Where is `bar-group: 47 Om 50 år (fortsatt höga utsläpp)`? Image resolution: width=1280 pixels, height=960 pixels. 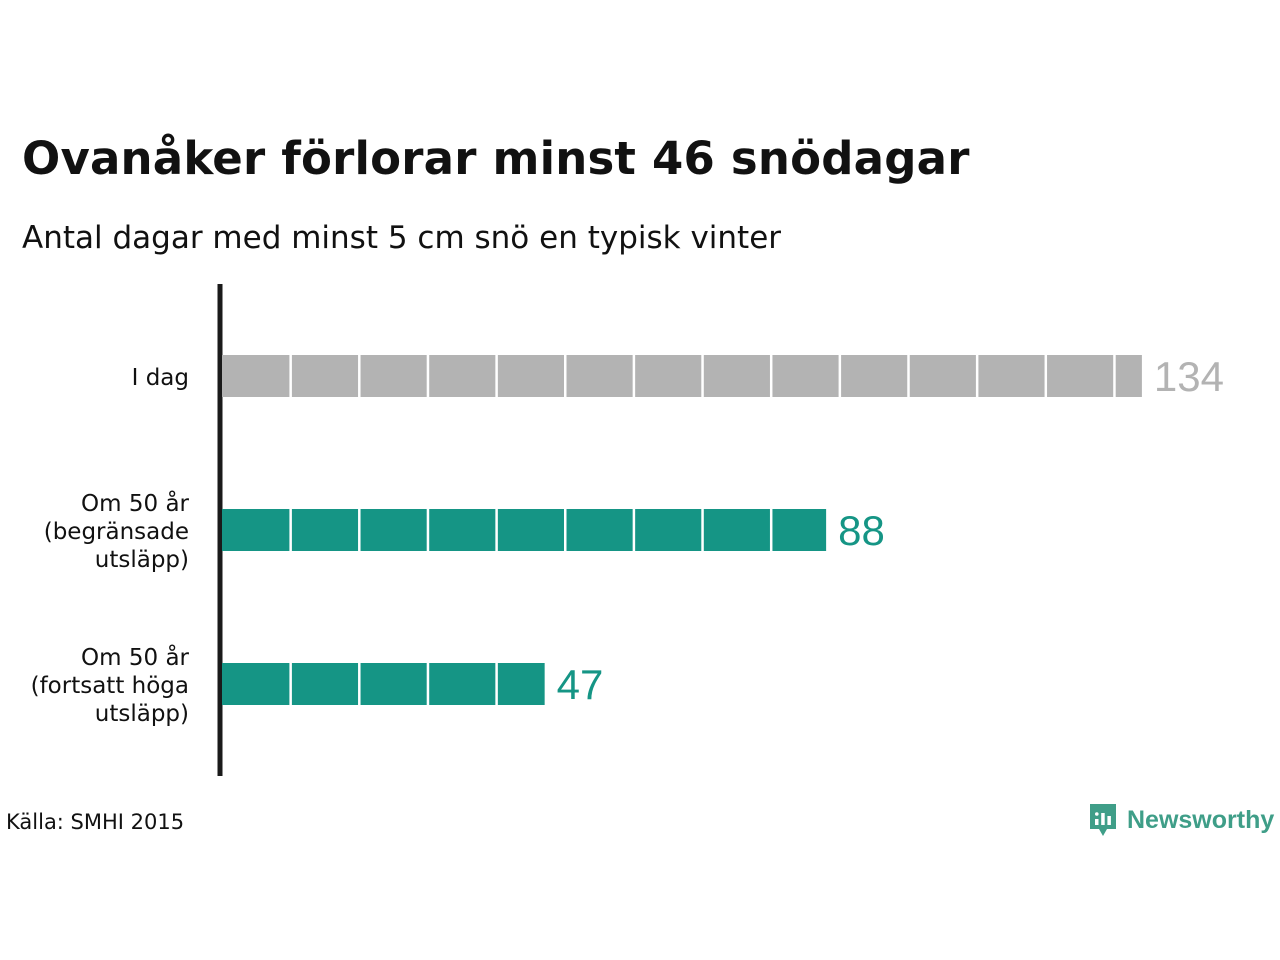
bar-group: 47 Om 50 år (fortsatt höga utsläpp) is located at coordinates (317, 685).